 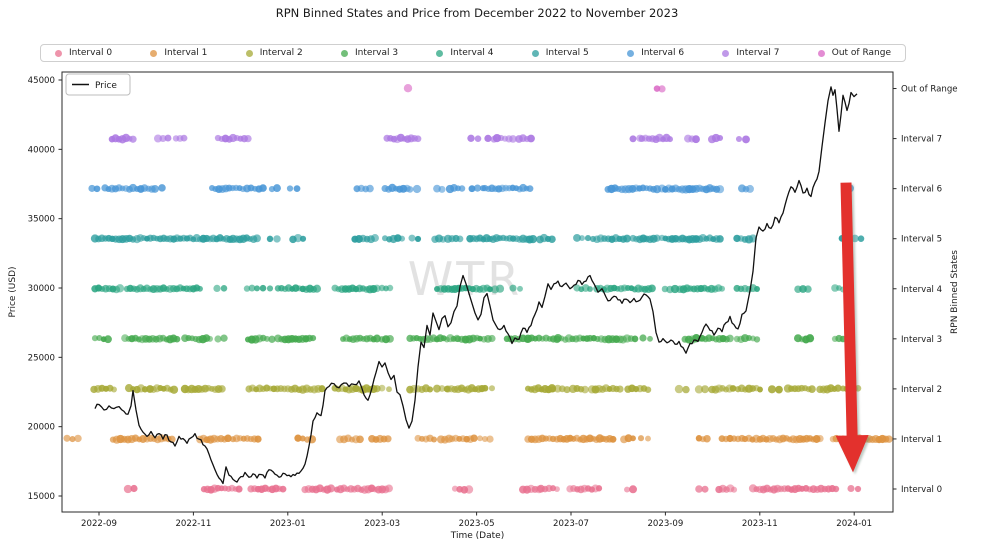 What do you see at coordinates (464, 53) in the screenshot?
I see `legend-item: Interval 4` at bounding box center [464, 53].